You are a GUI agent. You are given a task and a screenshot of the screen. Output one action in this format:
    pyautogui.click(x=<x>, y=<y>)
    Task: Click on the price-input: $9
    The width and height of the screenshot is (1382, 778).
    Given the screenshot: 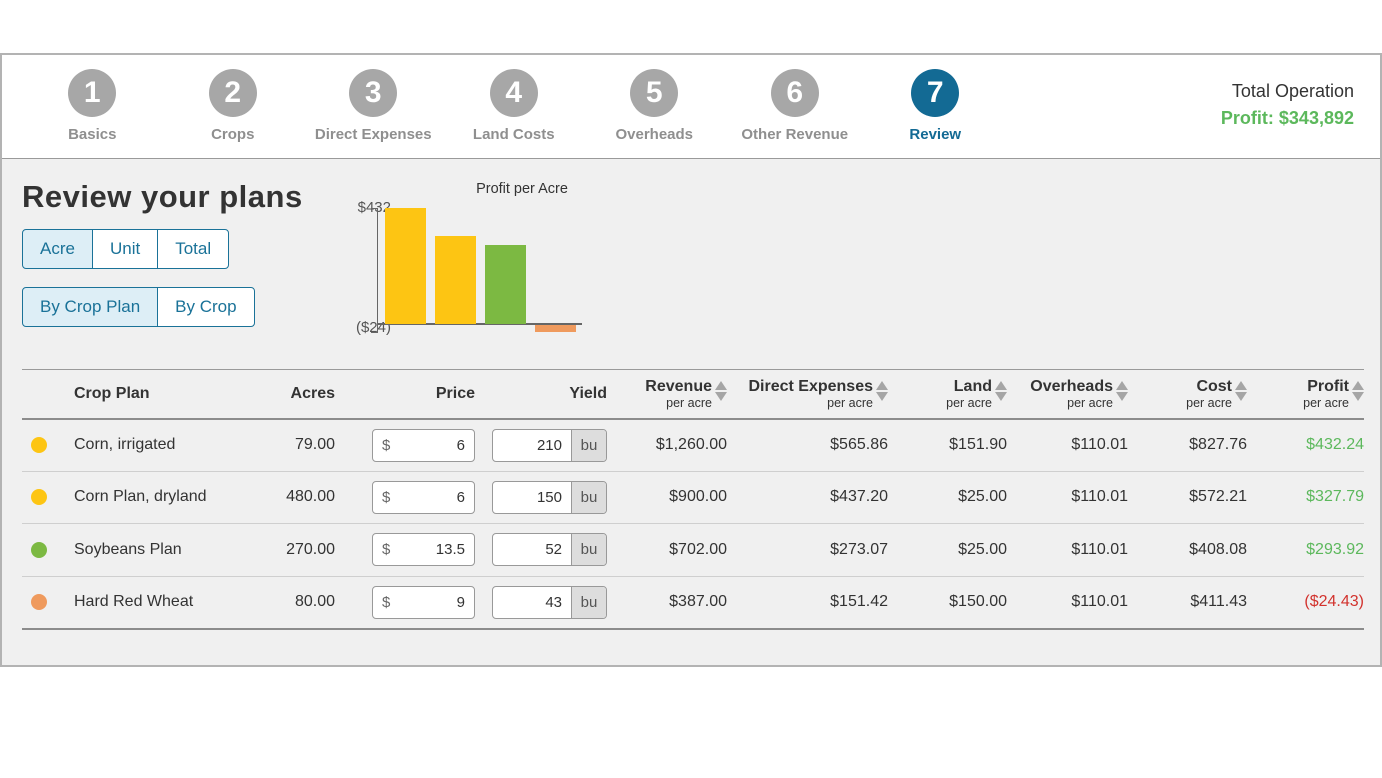 What is the action you would take?
    pyautogui.click(x=423, y=602)
    